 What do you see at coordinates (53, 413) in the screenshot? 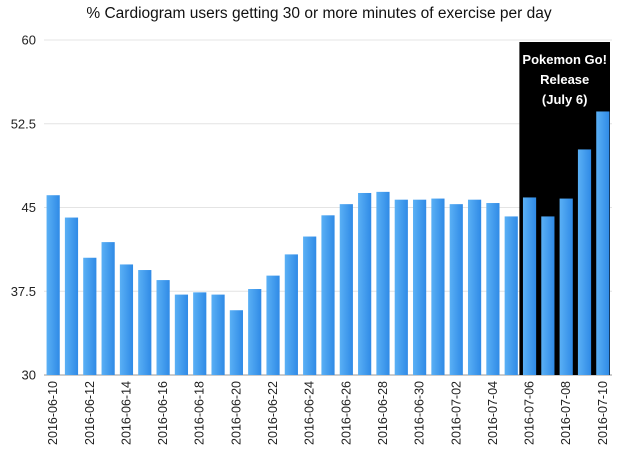
I see `x-tick-label: 2016-06-10` at bounding box center [53, 413].